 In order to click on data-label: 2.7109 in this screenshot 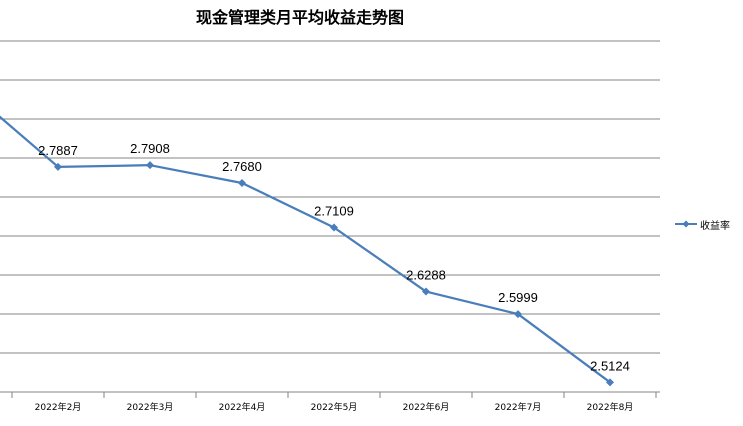, I will do `click(334, 210)`.